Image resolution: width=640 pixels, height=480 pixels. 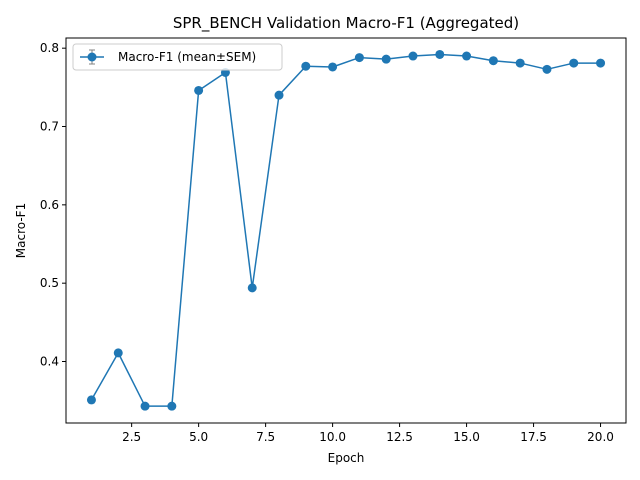 I want to click on y-axis-label: Macro-F1, so click(x=21, y=230).